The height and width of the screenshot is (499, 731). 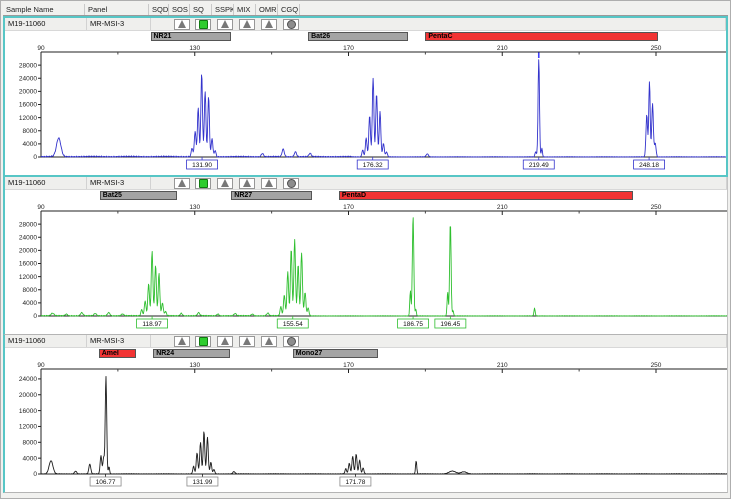 What do you see at coordinates (267, 9) in the screenshot?
I see `header-col-omr: OMR` at bounding box center [267, 9].